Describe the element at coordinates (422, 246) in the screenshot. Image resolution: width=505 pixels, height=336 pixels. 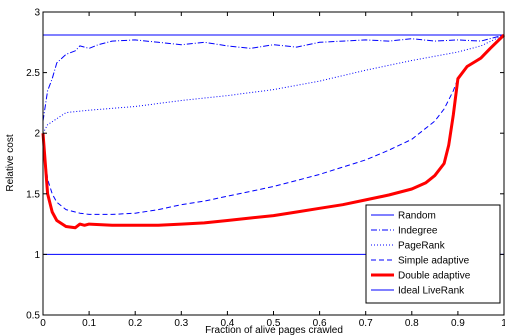
I see `legend-label: PageRank` at that location.